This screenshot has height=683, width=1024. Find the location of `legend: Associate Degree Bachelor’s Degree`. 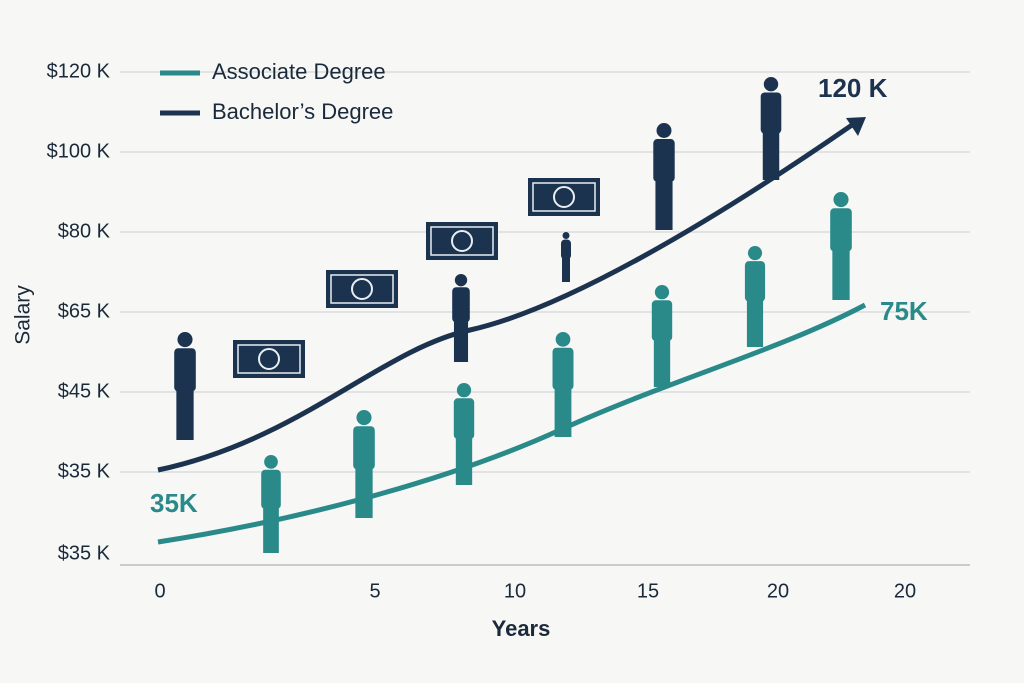

legend: Associate Degree Bachelor’s Degree is located at coordinates (276, 91).